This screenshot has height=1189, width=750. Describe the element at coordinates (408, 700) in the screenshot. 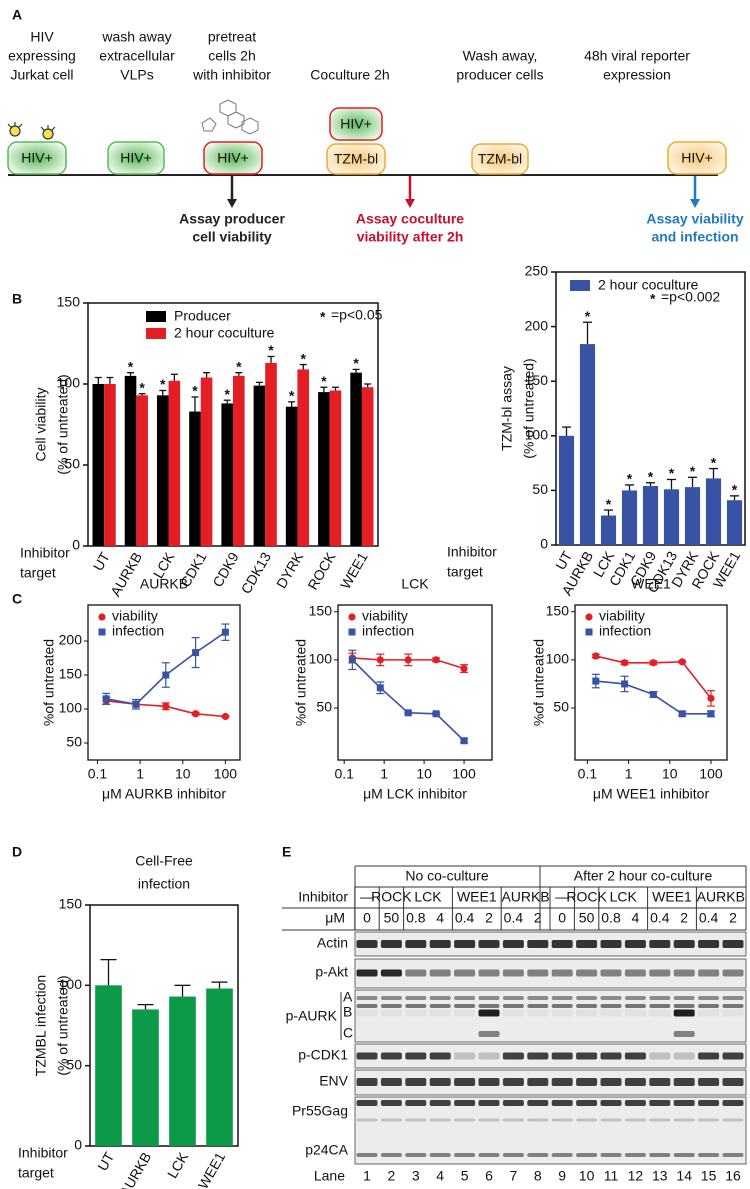

I see `series-line` at that location.